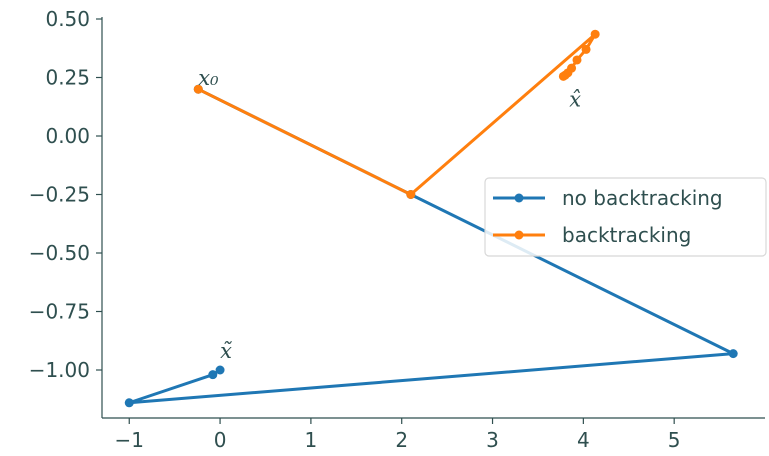 The height and width of the screenshot is (456, 769). Describe the element at coordinates (220, 440) in the screenshot. I see `x-tick-label: 0` at that location.